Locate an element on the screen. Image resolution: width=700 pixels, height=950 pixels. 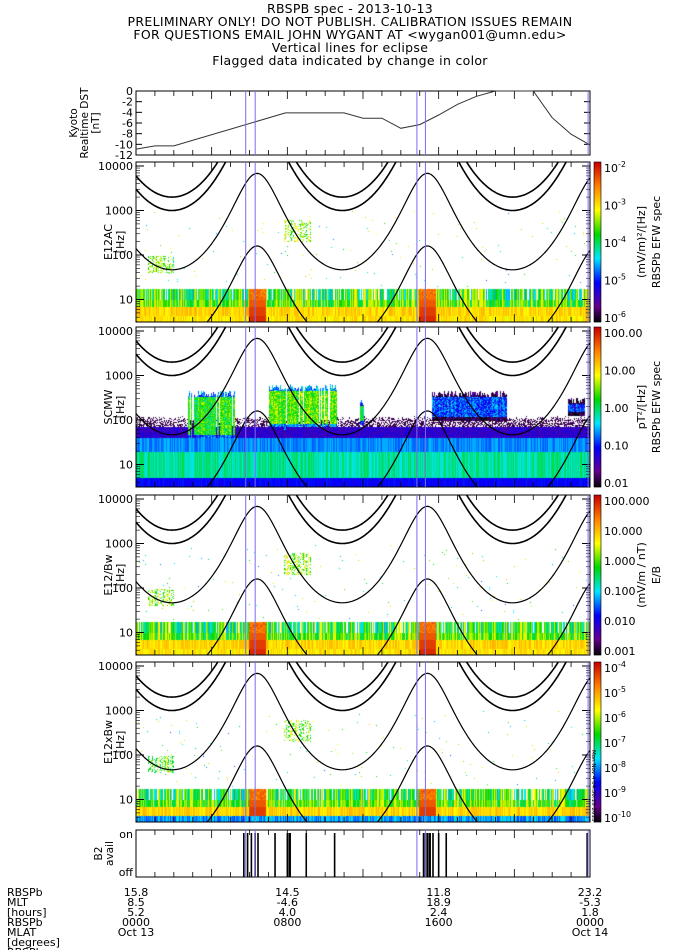
colorbar-unit-label: (mV/m)²/[Hz] is located at coordinates (641, 242).